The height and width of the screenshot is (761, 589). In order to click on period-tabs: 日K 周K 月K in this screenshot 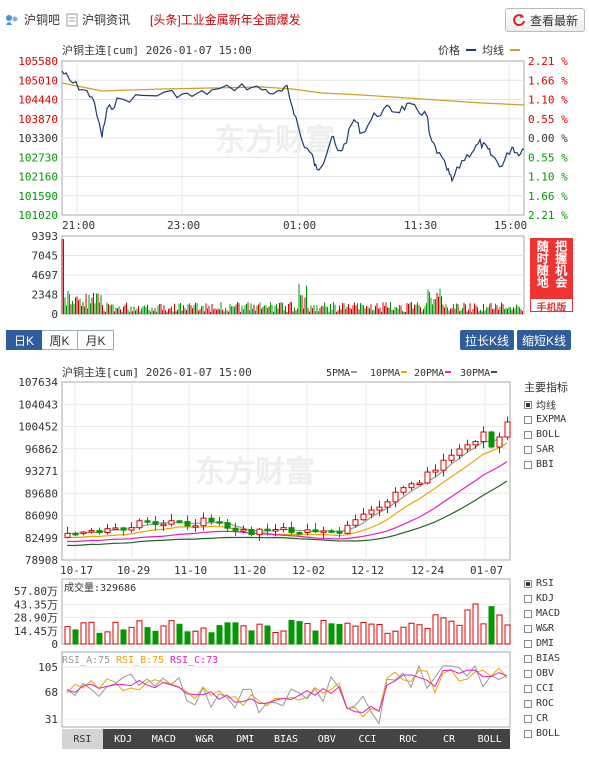, I will do `click(60, 340)`.